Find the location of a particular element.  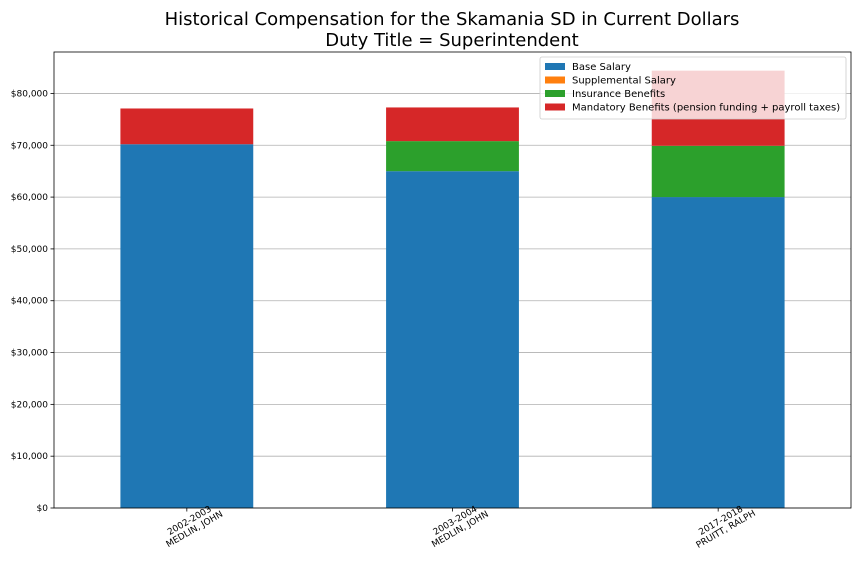

y-tick-label: $50,000 is located at coordinates (29, 250).